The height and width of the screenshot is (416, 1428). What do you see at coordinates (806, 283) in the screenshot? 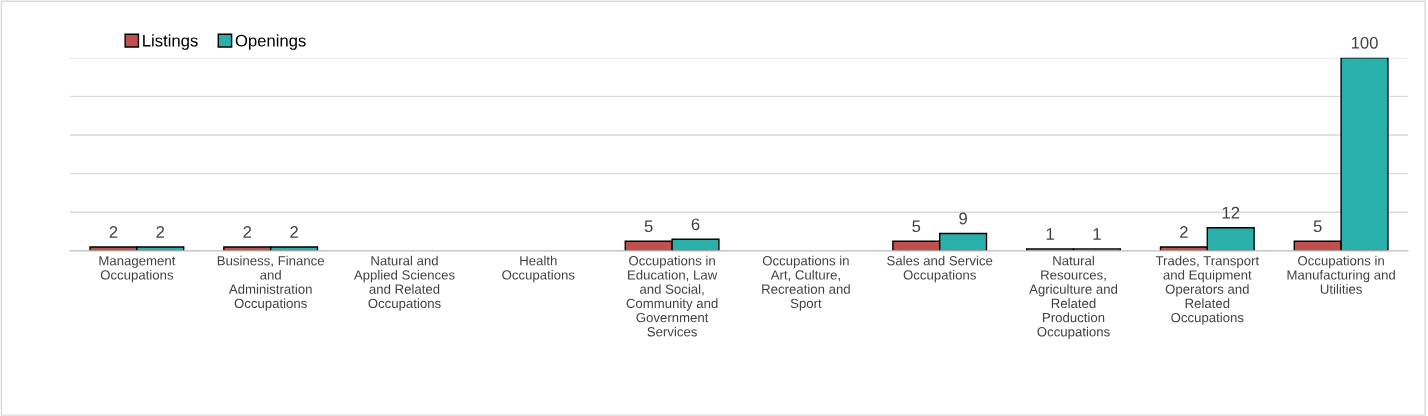
I see `x-tick-label: Occupations in Art, Culture, Recreation and Sport` at bounding box center [806, 283].